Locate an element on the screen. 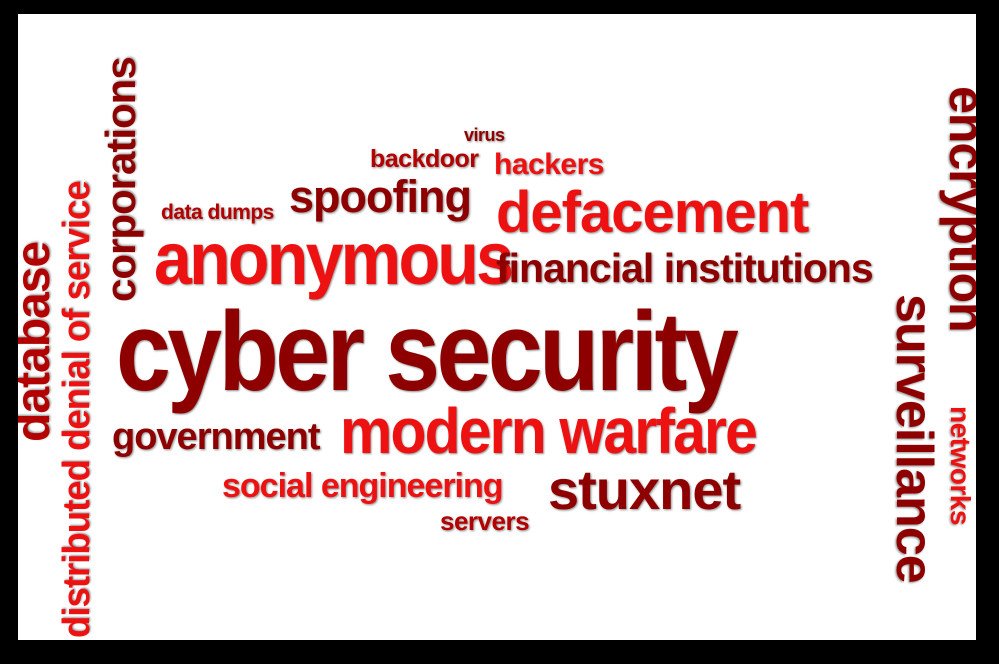 This screenshot has height=664, width=999. word-social-engineering: social engineering is located at coordinates (363, 486).